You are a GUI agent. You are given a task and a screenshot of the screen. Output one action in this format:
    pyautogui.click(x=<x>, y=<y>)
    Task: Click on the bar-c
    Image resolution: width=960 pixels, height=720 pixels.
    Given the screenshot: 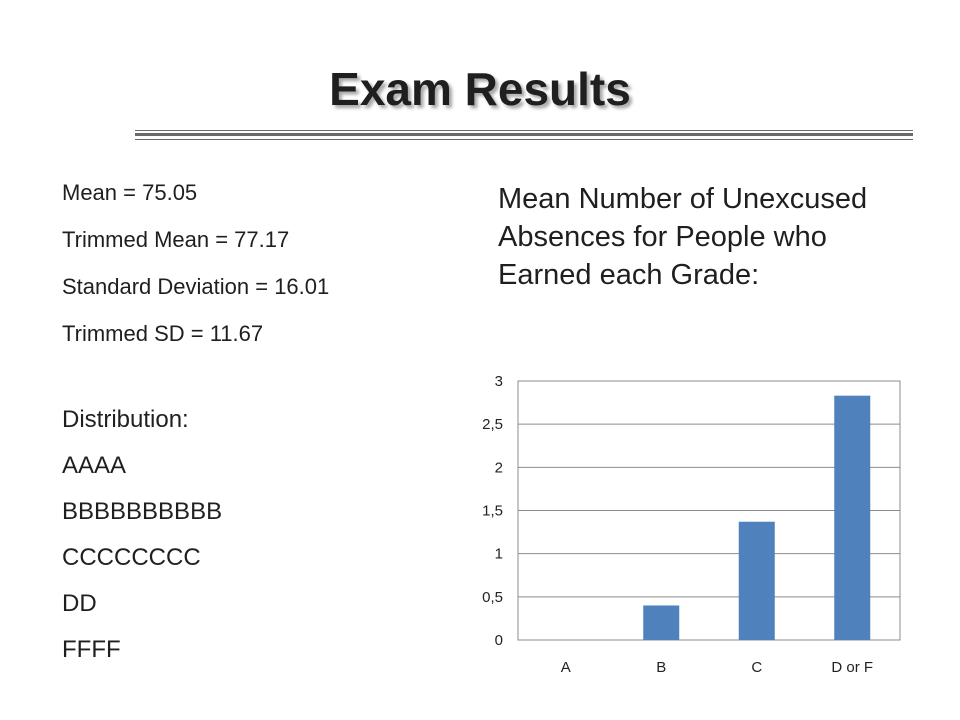 What is the action you would take?
    pyautogui.click(x=756, y=580)
    